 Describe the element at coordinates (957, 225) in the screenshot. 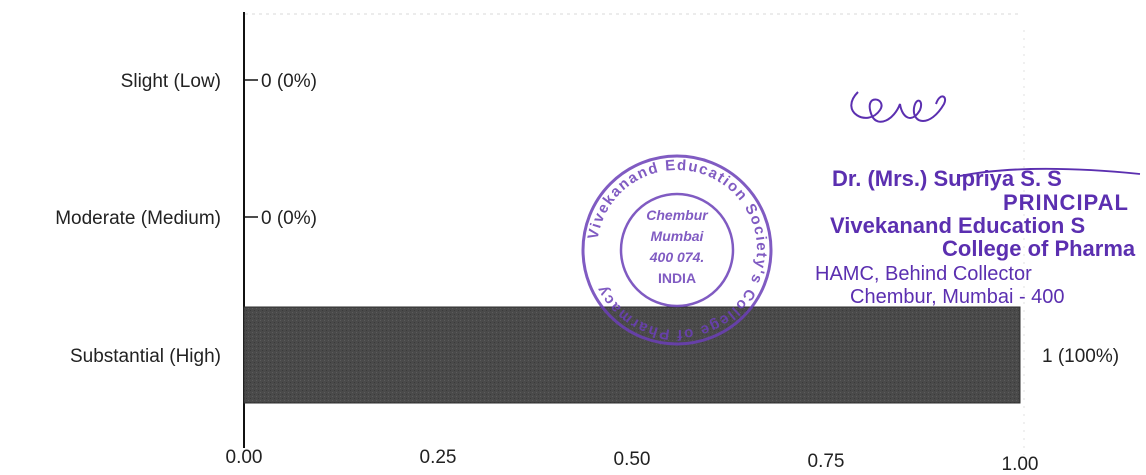

I see `org-line-1: Vivekanand Education S` at that location.